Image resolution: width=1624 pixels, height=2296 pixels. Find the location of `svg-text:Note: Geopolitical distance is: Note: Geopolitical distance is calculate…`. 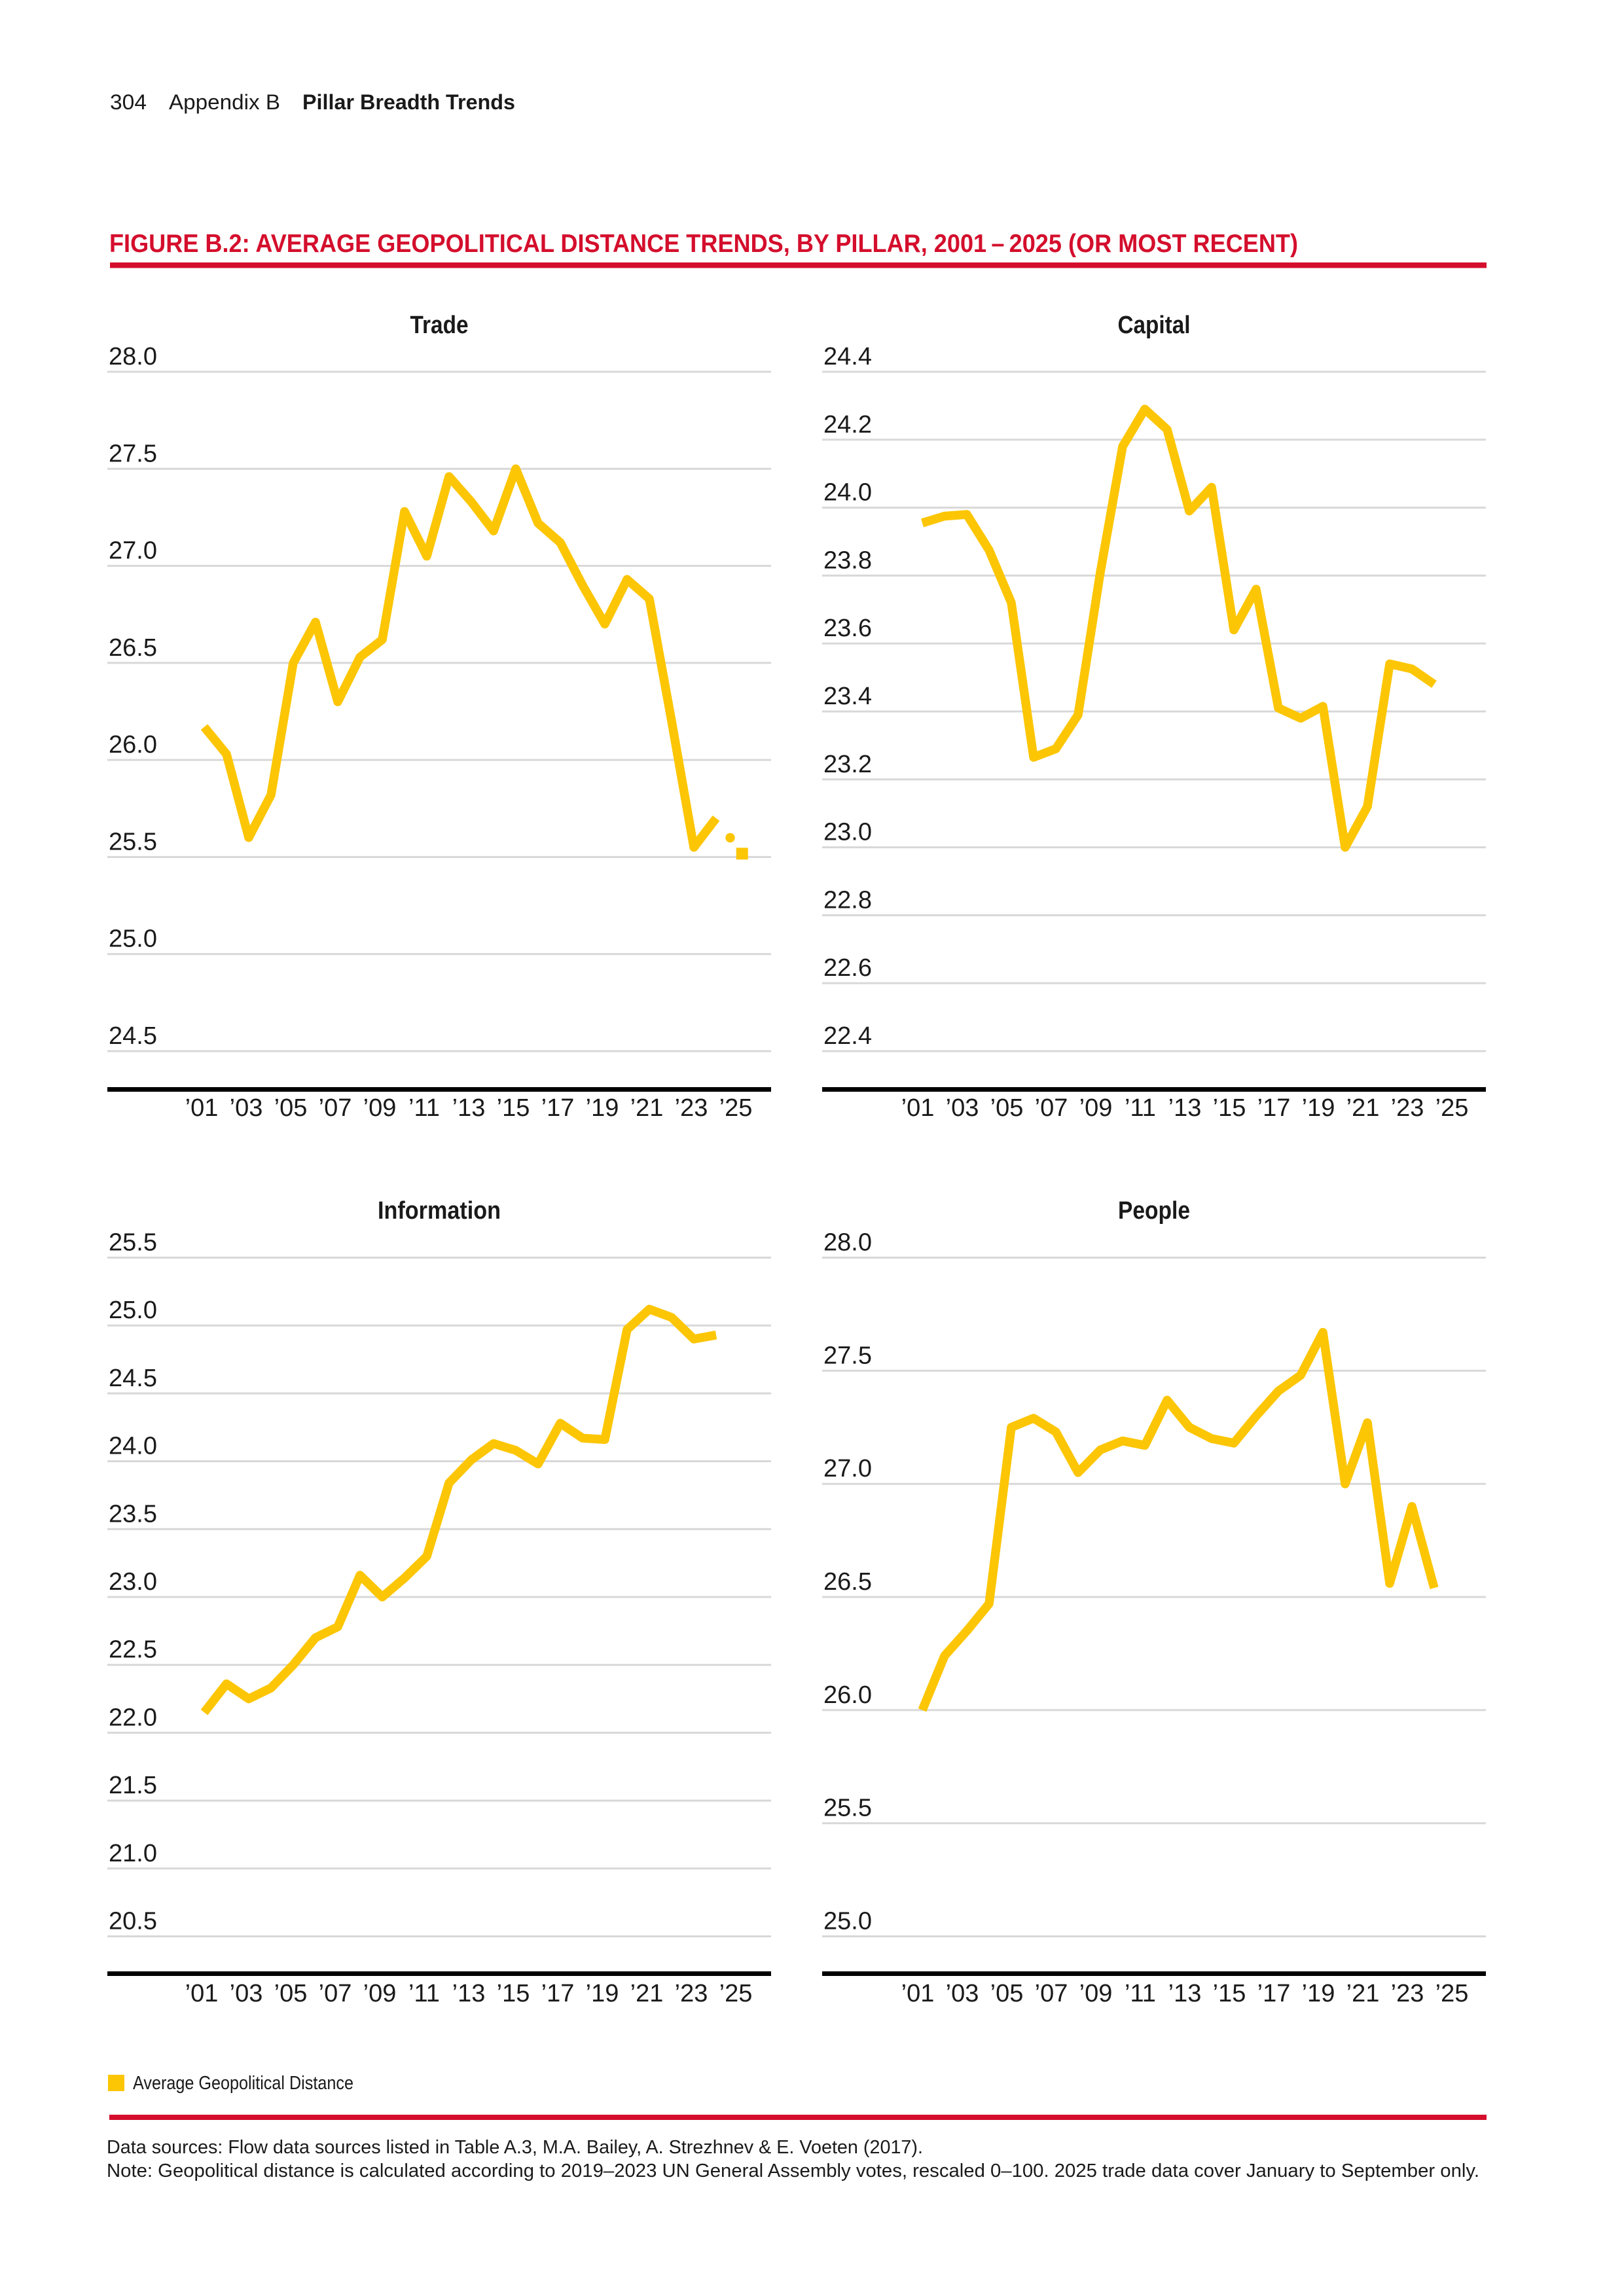

svg-text:Note: Geopolitical distance is: Note: Geopolitical distance is calculate… is located at coordinates (793, 2171).